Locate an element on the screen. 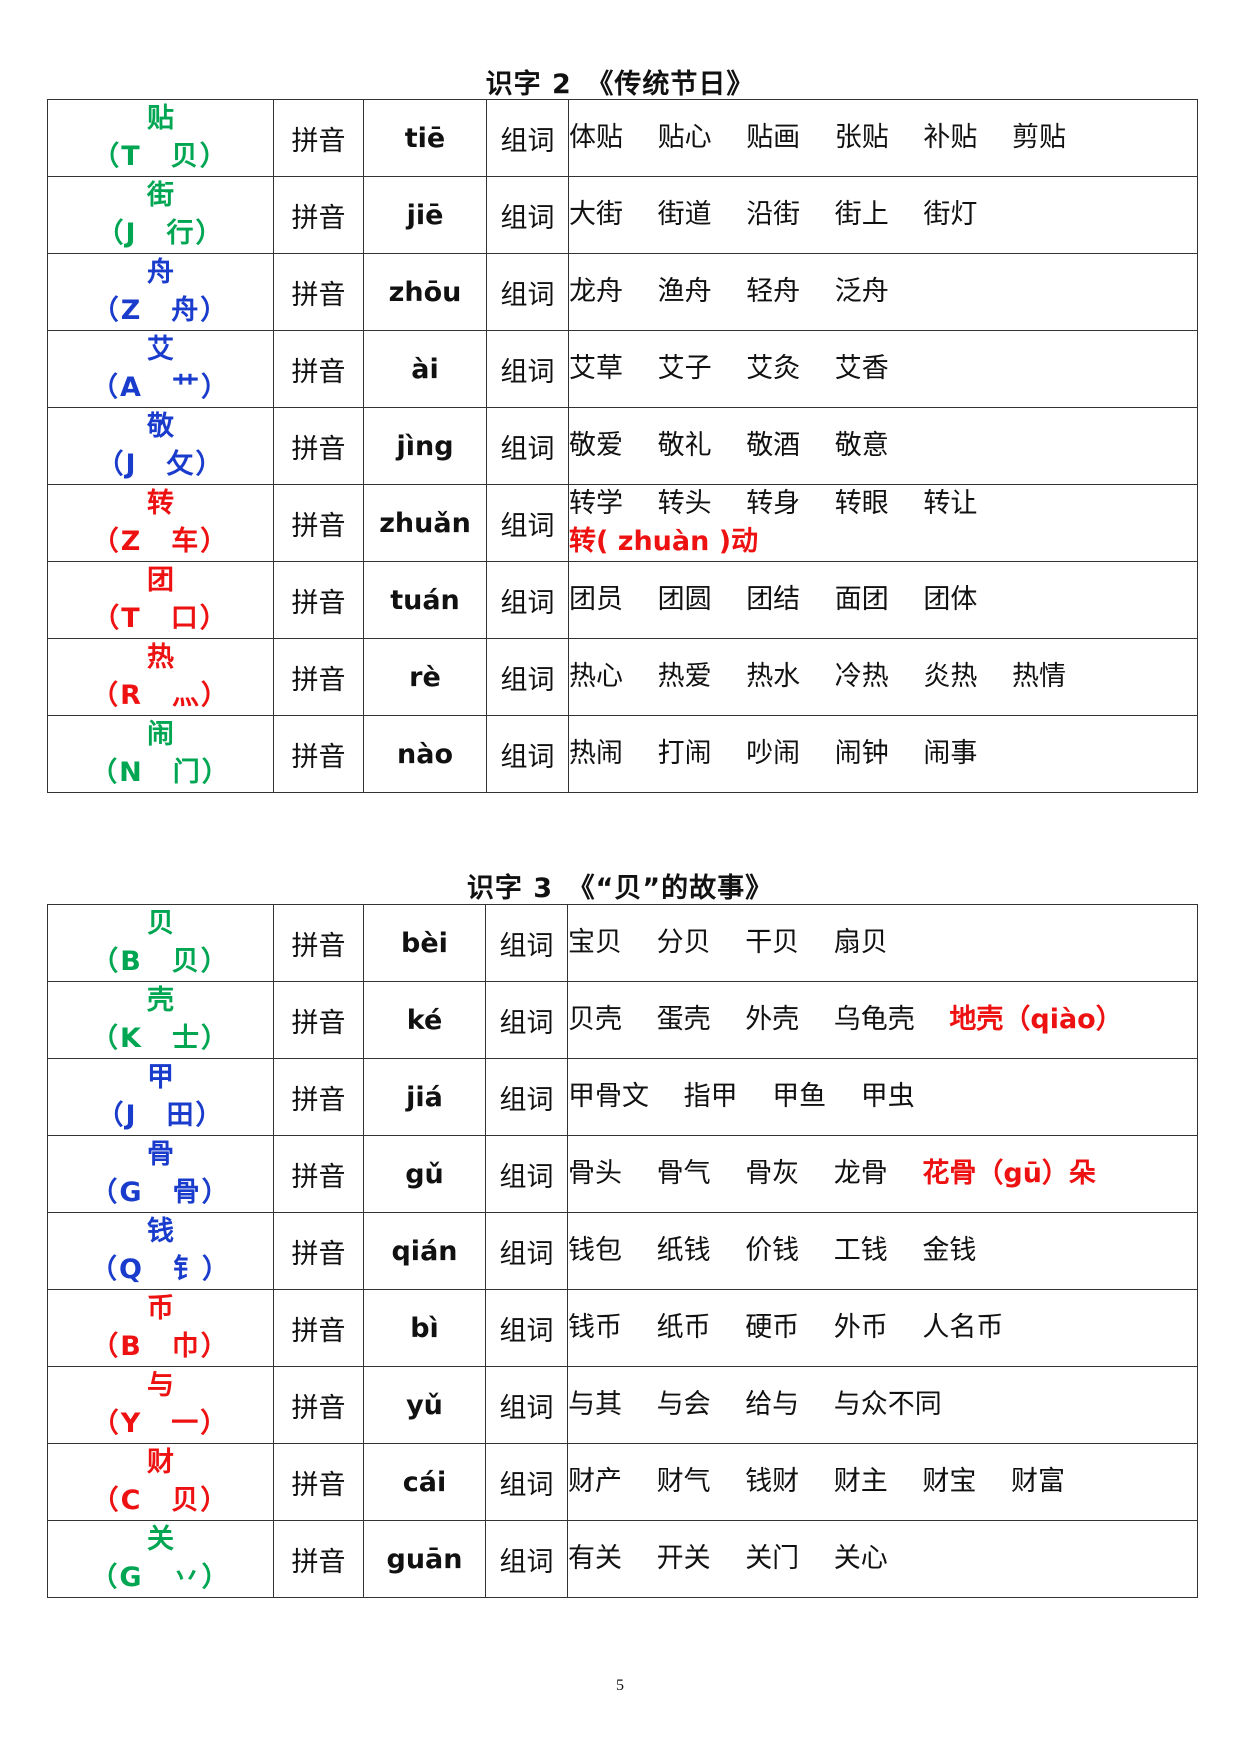  character-cell: 币 （B 巾） is located at coordinates (160, 1328).